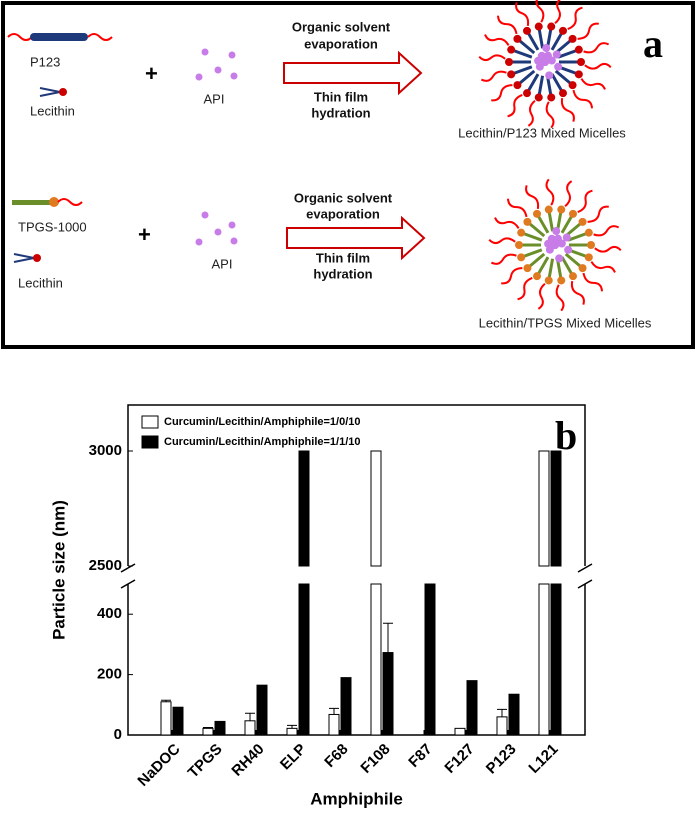 This screenshot has width=697, height=820. What do you see at coordinates (150, 422) in the screenshot?
I see `legend-swatch` at bounding box center [150, 422].